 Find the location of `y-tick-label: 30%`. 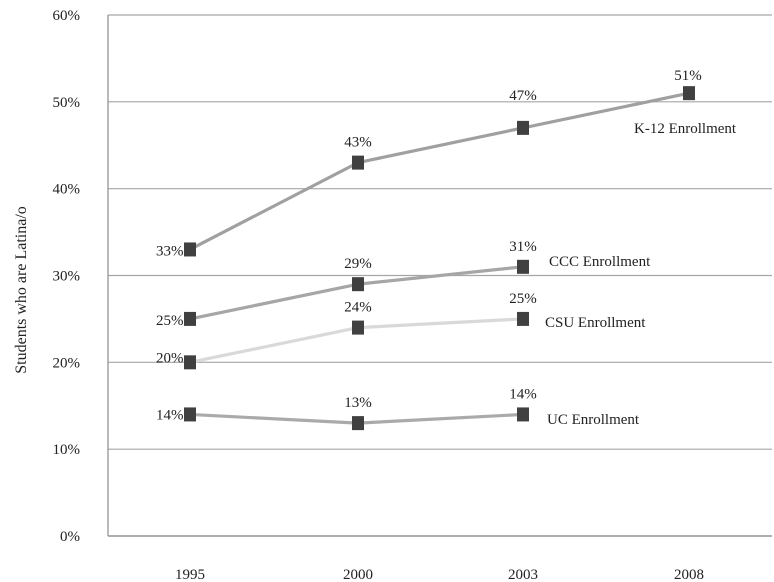

y-tick-label: 30% is located at coordinates (67, 277).